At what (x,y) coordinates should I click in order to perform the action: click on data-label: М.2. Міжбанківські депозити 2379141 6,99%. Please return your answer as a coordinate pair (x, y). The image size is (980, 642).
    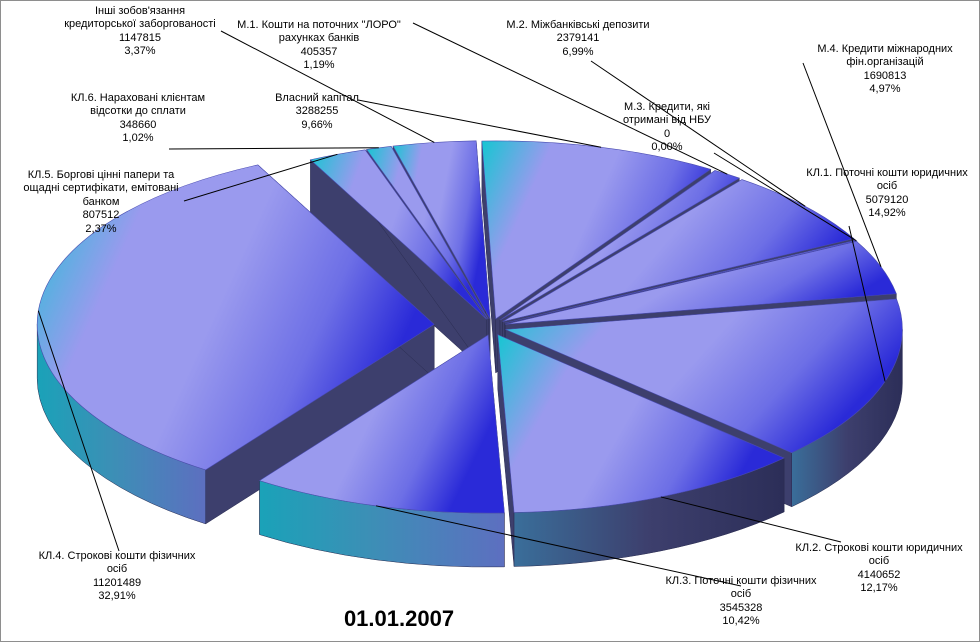
    Looking at the image, I should click on (577, 39).